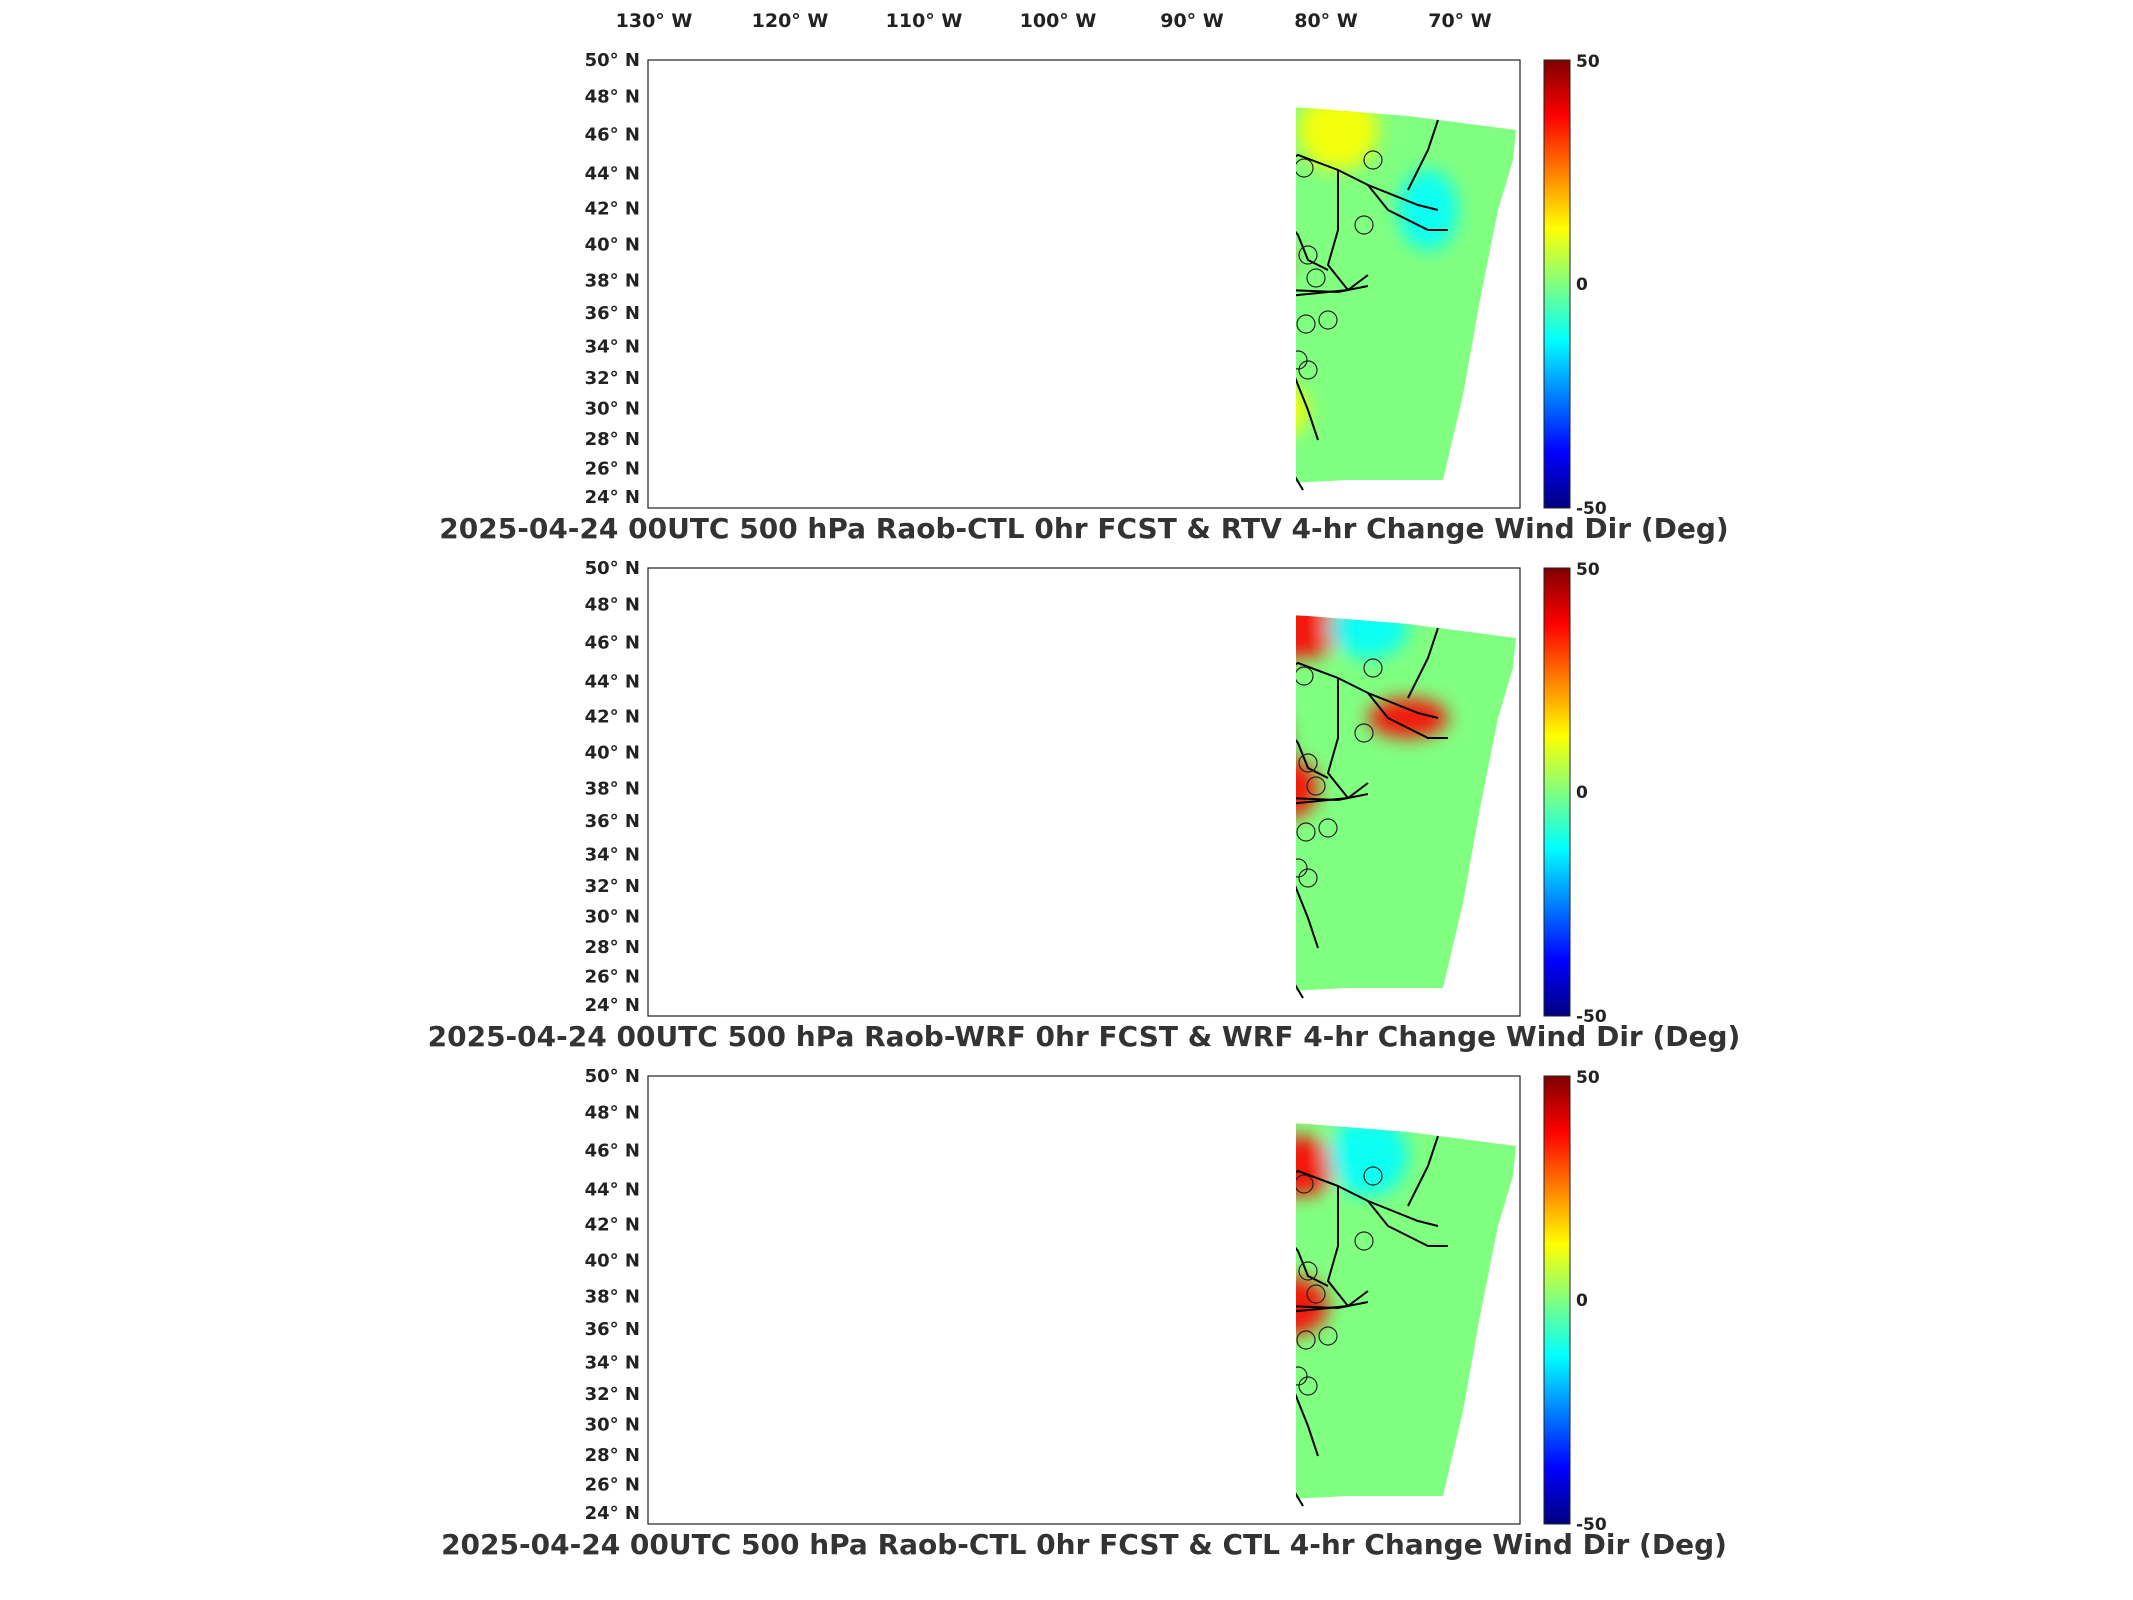  What do you see at coordinates (1192, 21) in the screenshot?
I see `lon-label: 90° W` at bounding box center [1192, 21].